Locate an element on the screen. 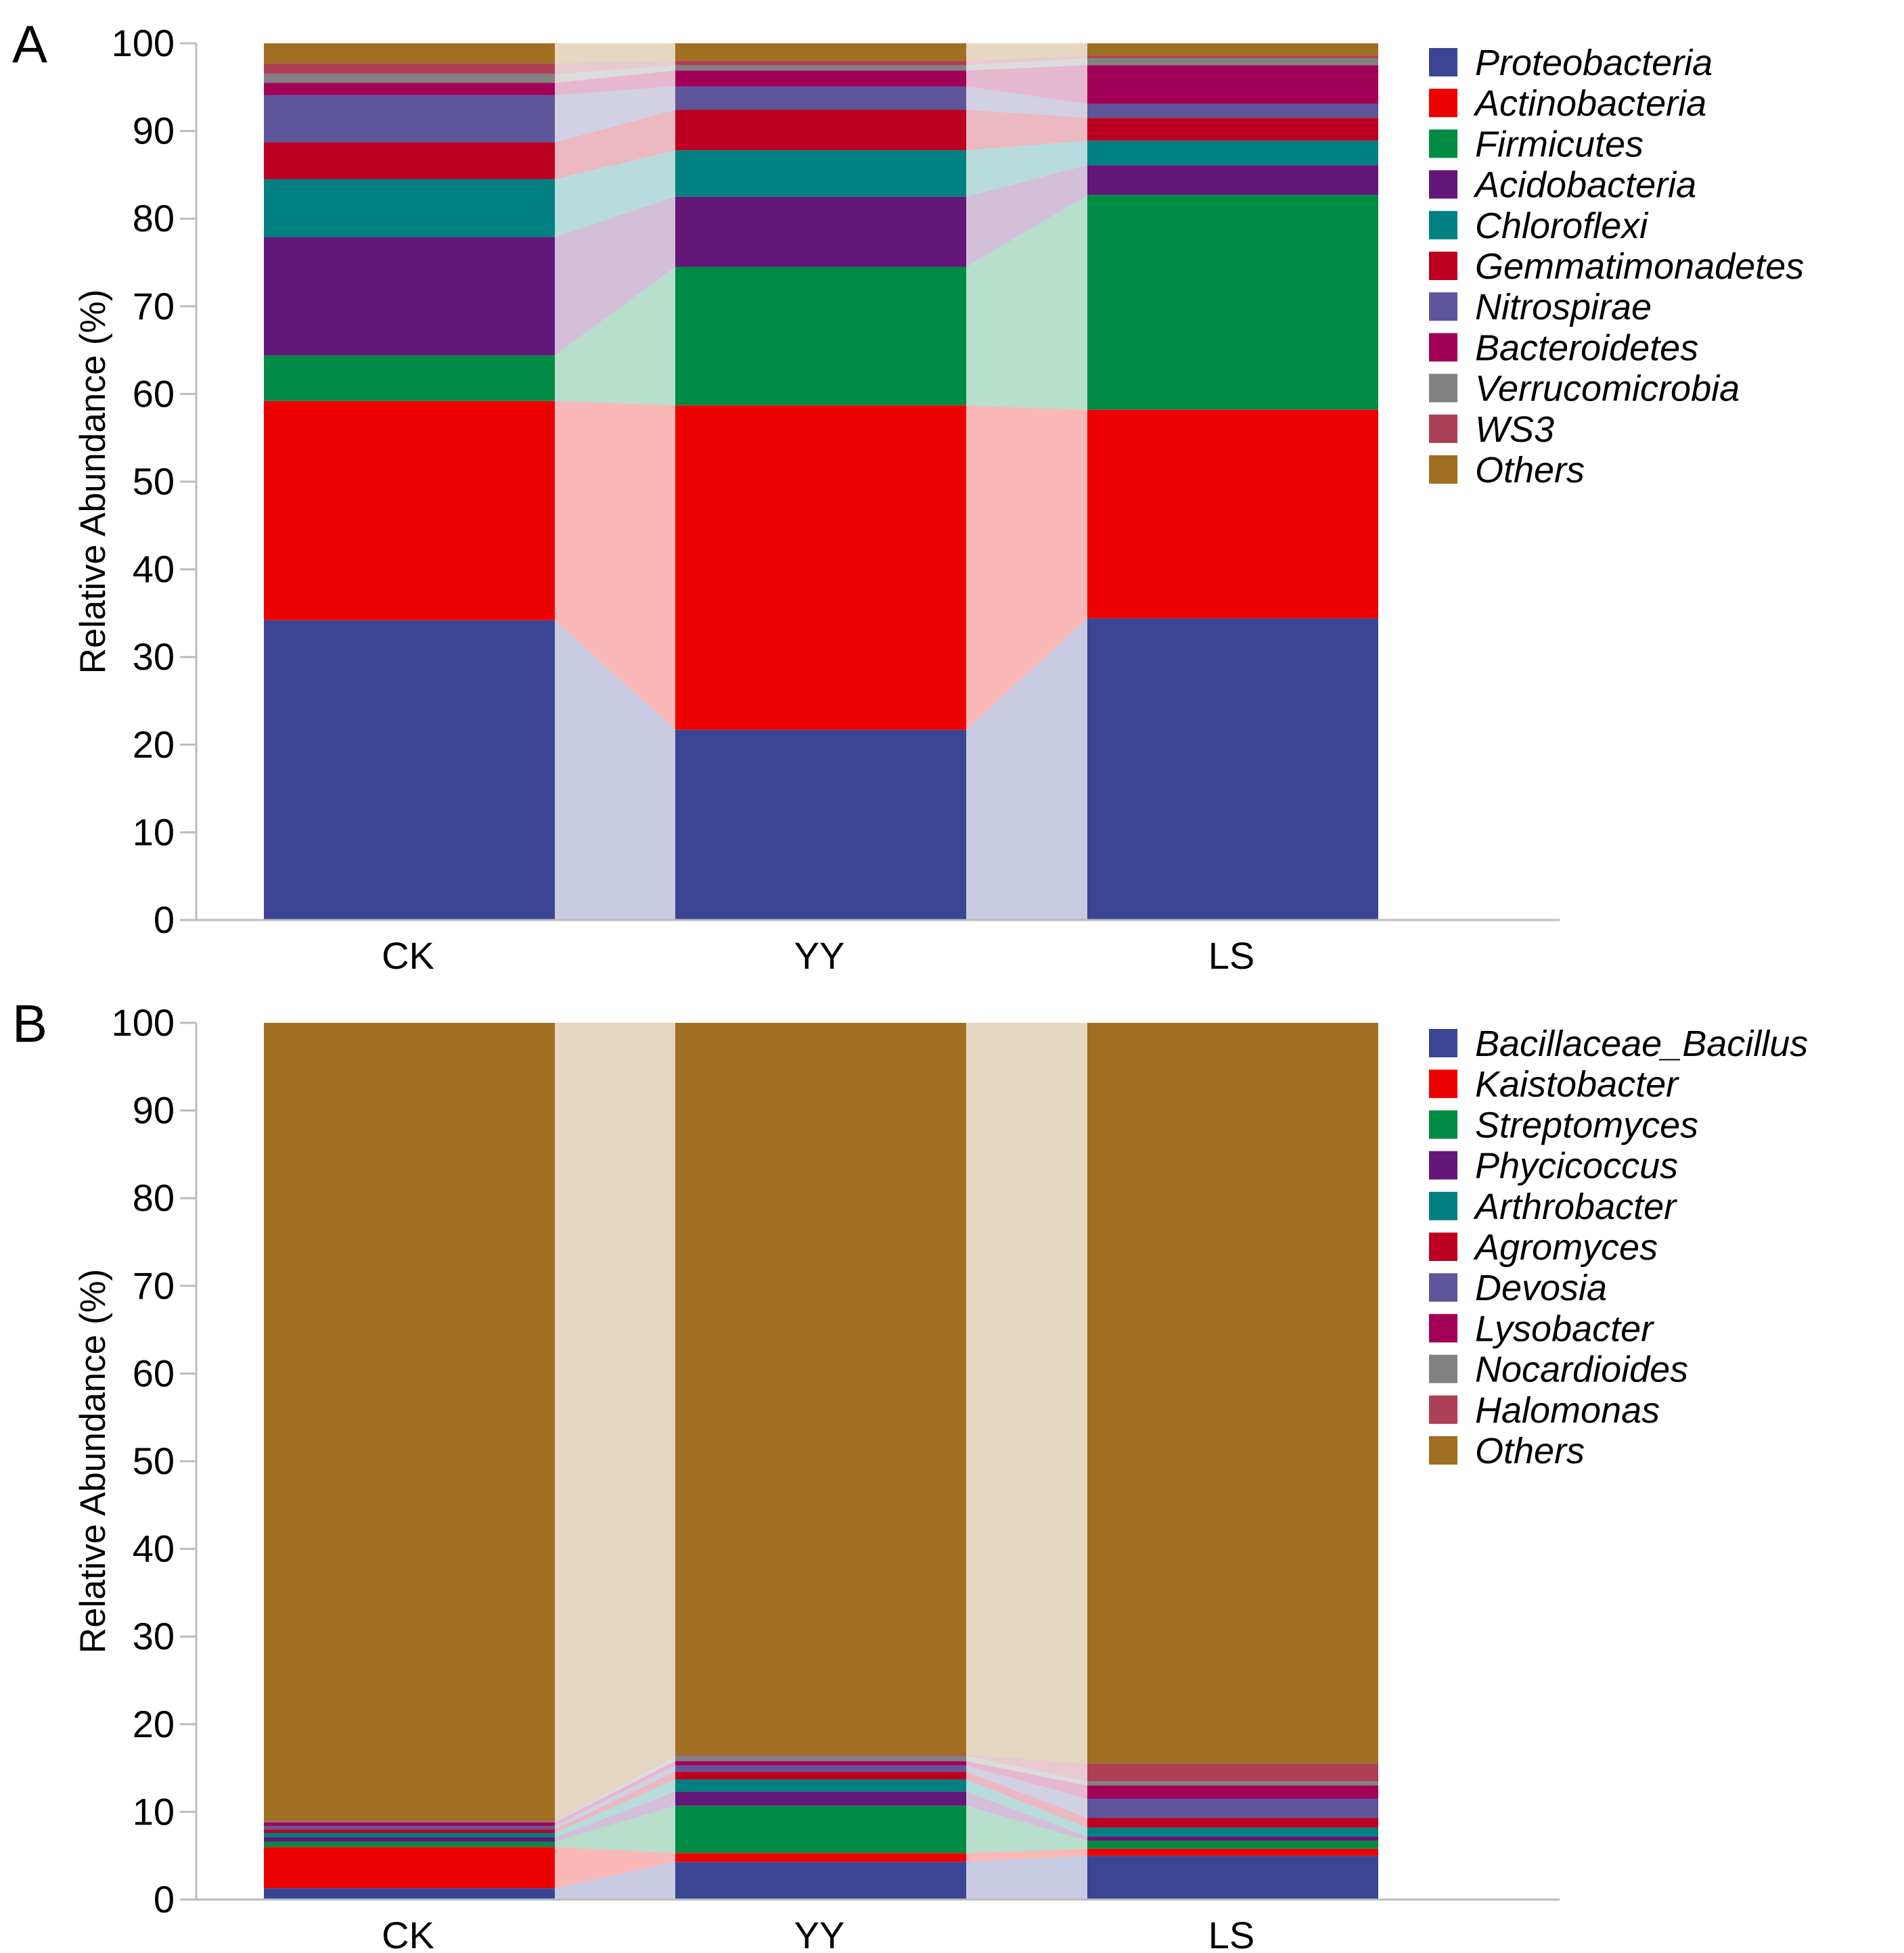  legend-label: Nitrospirae is located at coordinates (1564, 307).